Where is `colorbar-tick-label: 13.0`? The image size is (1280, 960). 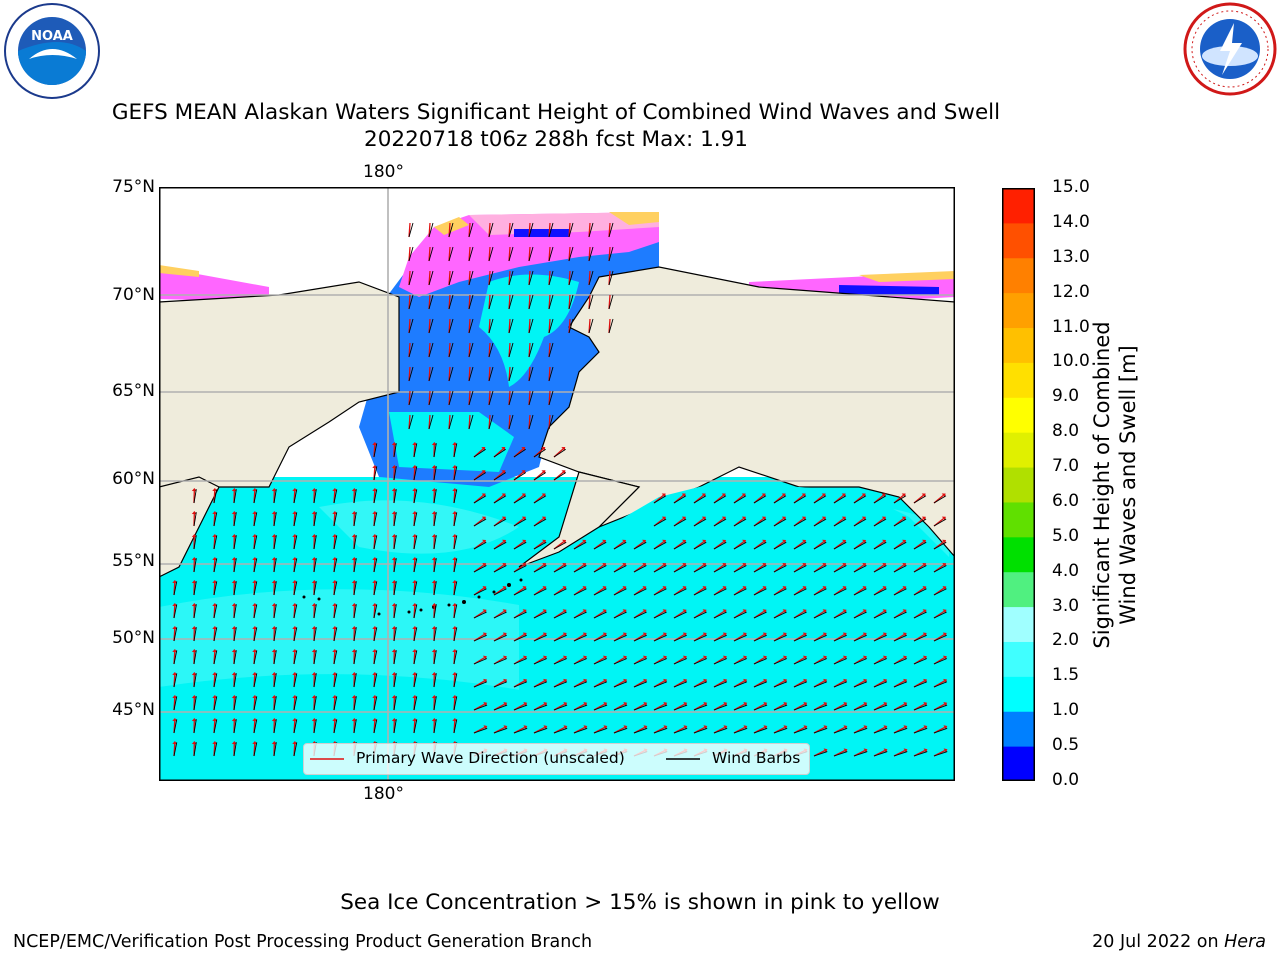
colorbar-tick-label: 13.0 is located at coordinates (1071, 256).